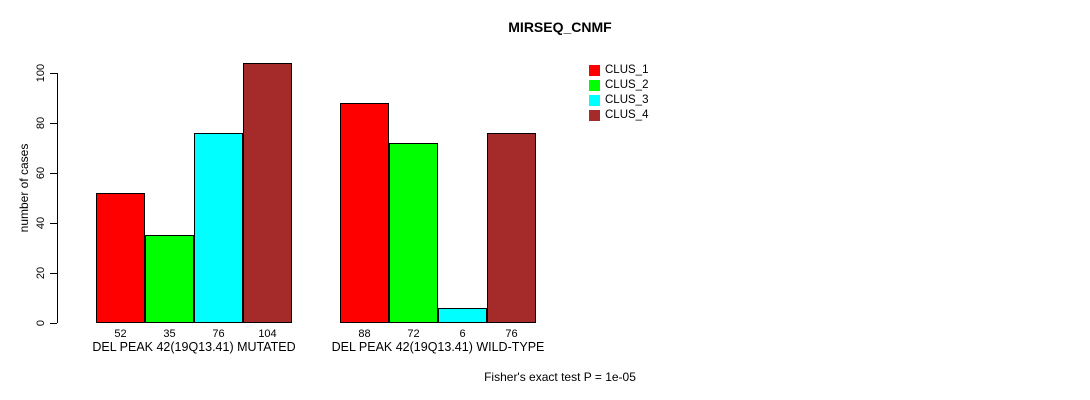  I want to click on legend-label: CLUS_2, so click(627, 85).